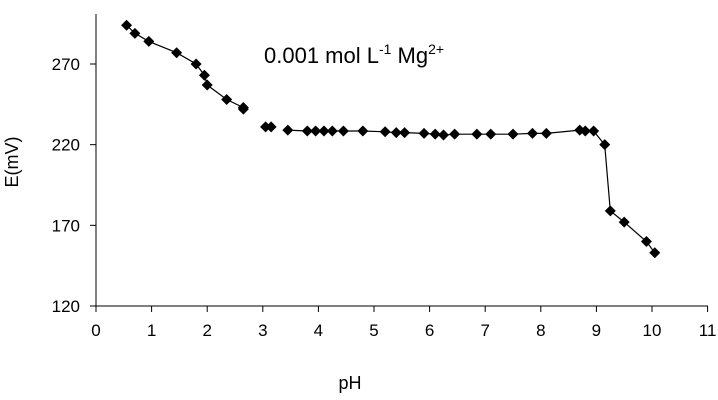  What do you see at coordinates (95, 330) in the screenshot?
I see `x-tick-label: 0` at bounding box center [95, 330].